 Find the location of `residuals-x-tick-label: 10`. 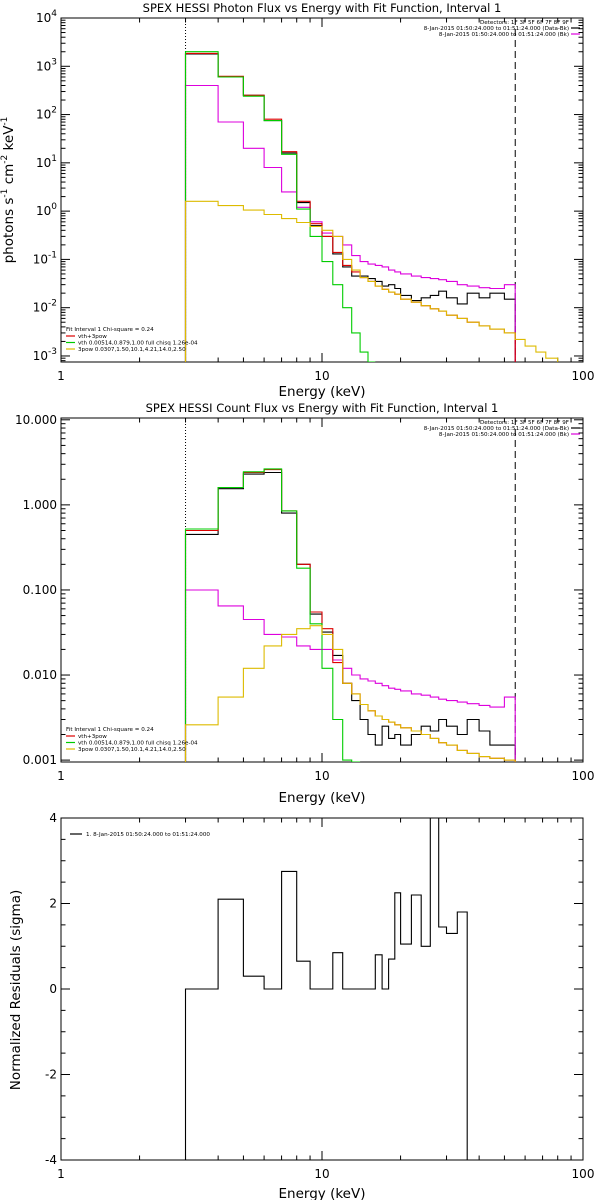

residuals-x-tick-label: 10 is located at coordinates (321, 1174).